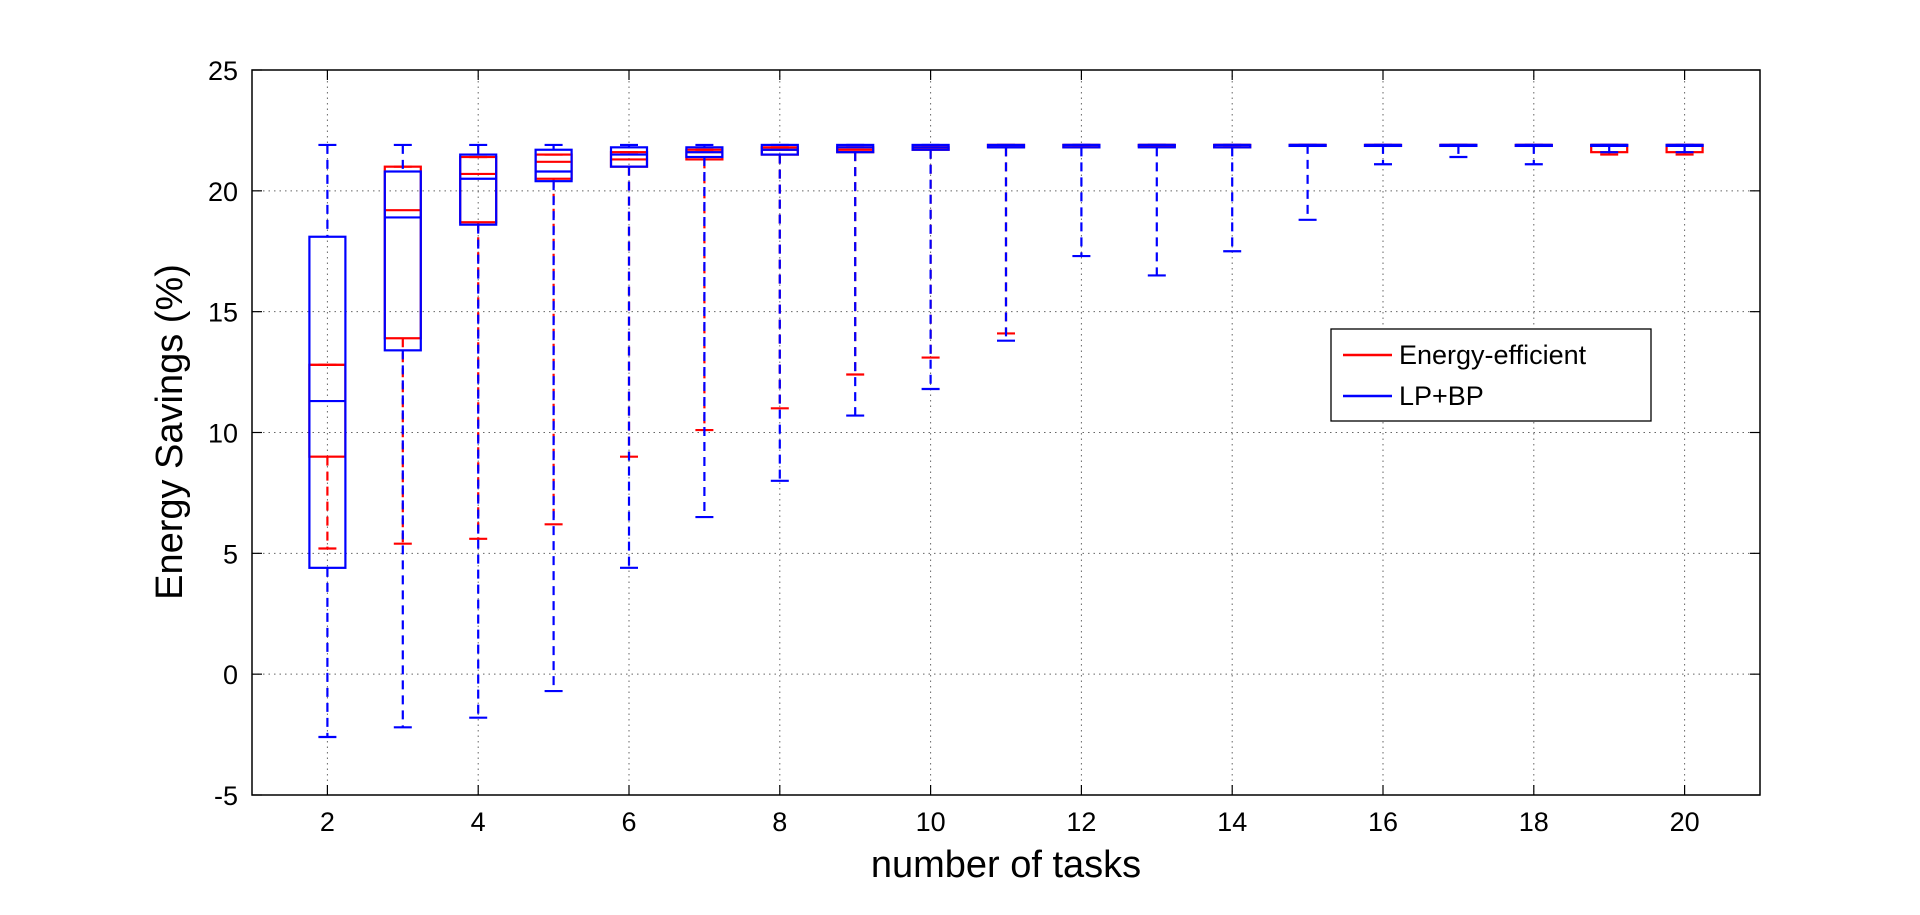 This screenshot has width=1920, height=915. I want to click on y-tick-label: 15, so click(223, 313).